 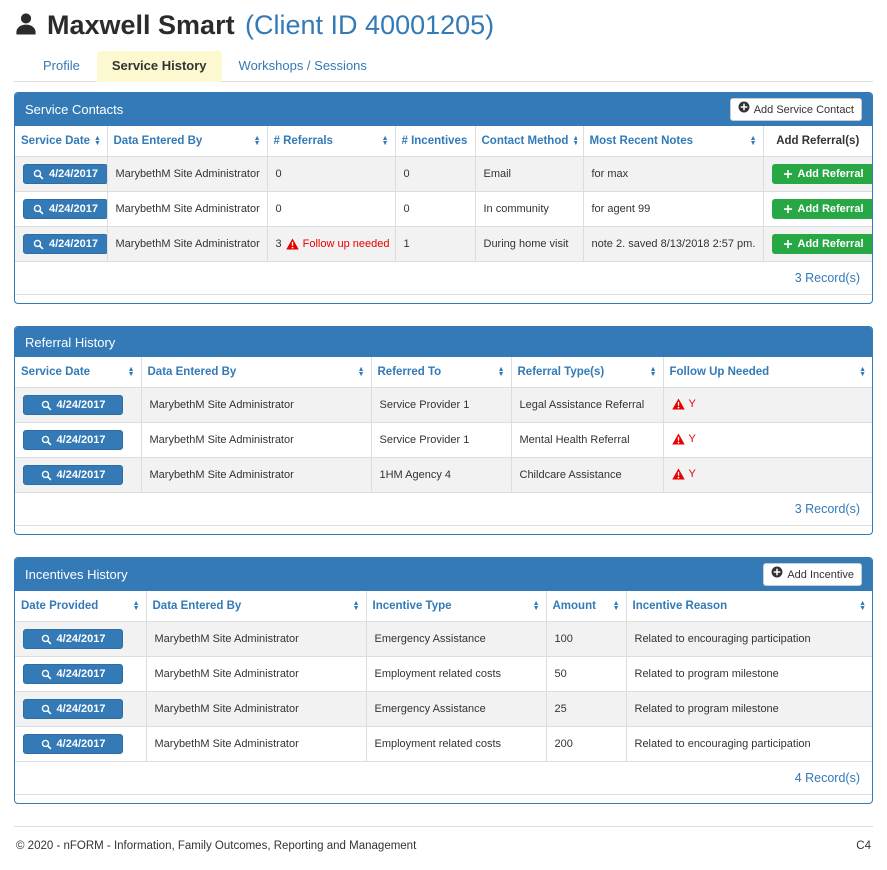 What do you see at coordinates (587, 475) in the screenshot?
I see `referral_type-cell: Childcare Assistance` at bounding box center [587, 475].